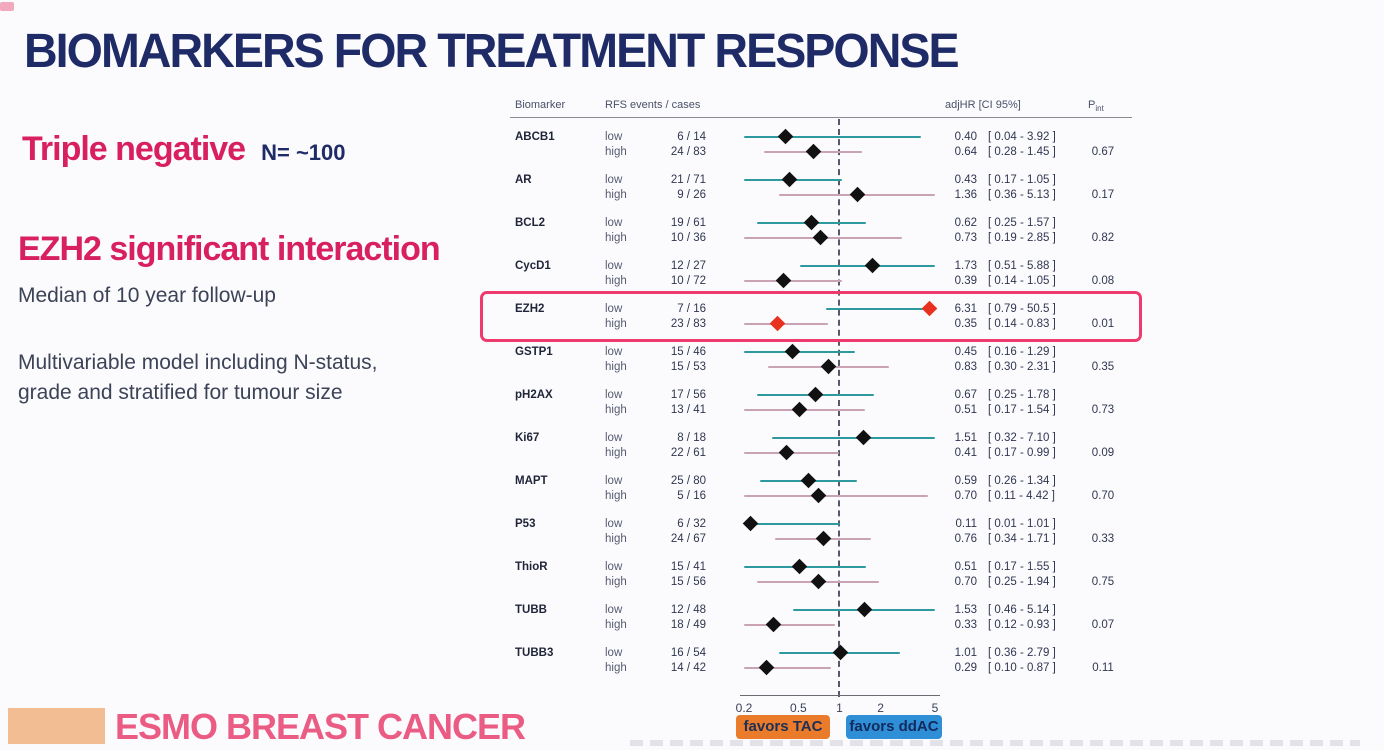 This screenshot has width=1384, height=750. Describe the element at coordinates (965, 180) in the screenshot. I see `hr-value: 0.43` at that location.